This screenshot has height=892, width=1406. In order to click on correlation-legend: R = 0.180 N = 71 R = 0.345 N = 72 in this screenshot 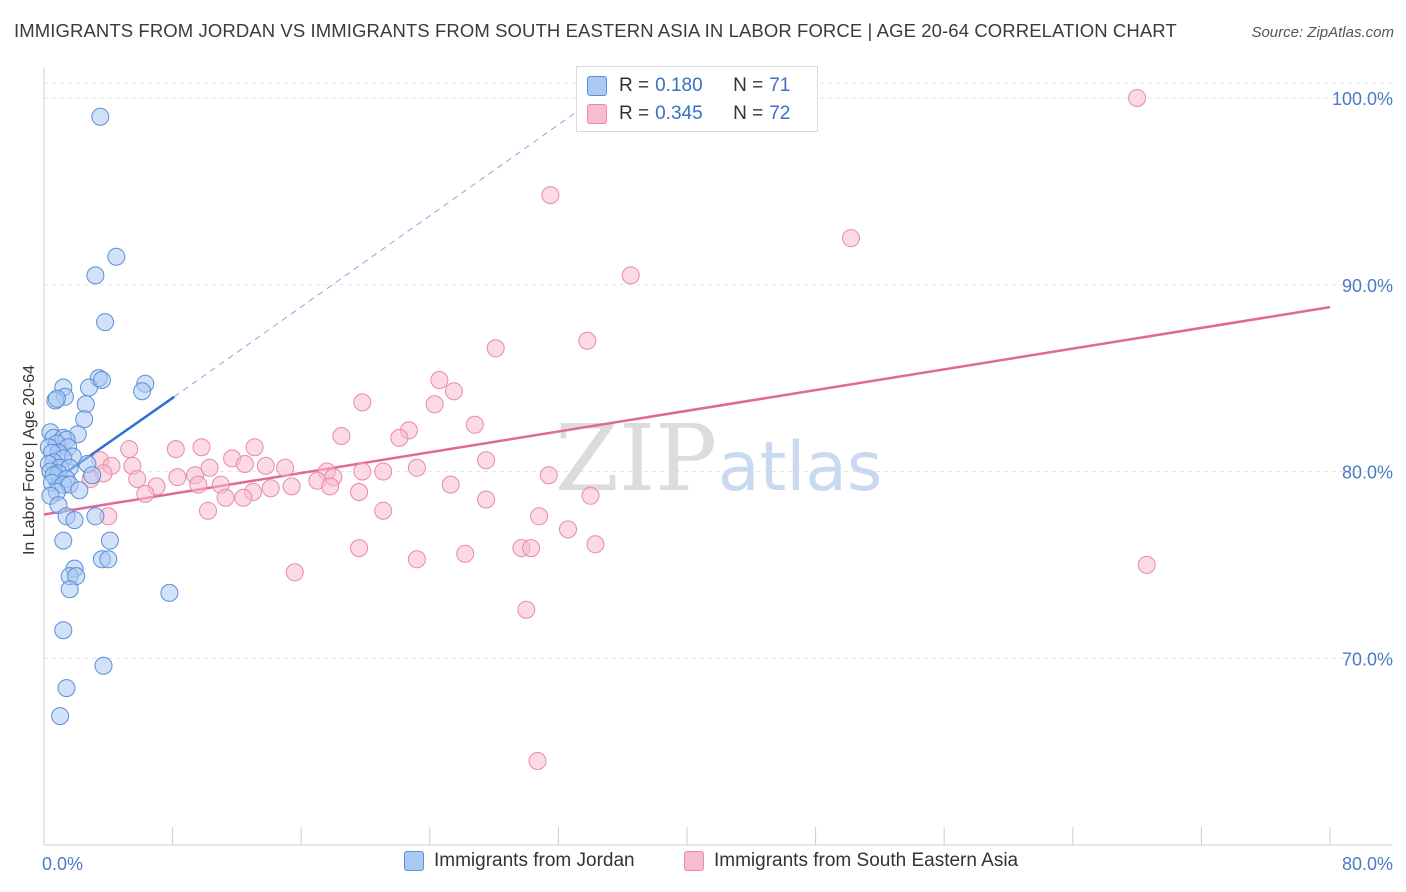, I will do `click(697, 99)`.